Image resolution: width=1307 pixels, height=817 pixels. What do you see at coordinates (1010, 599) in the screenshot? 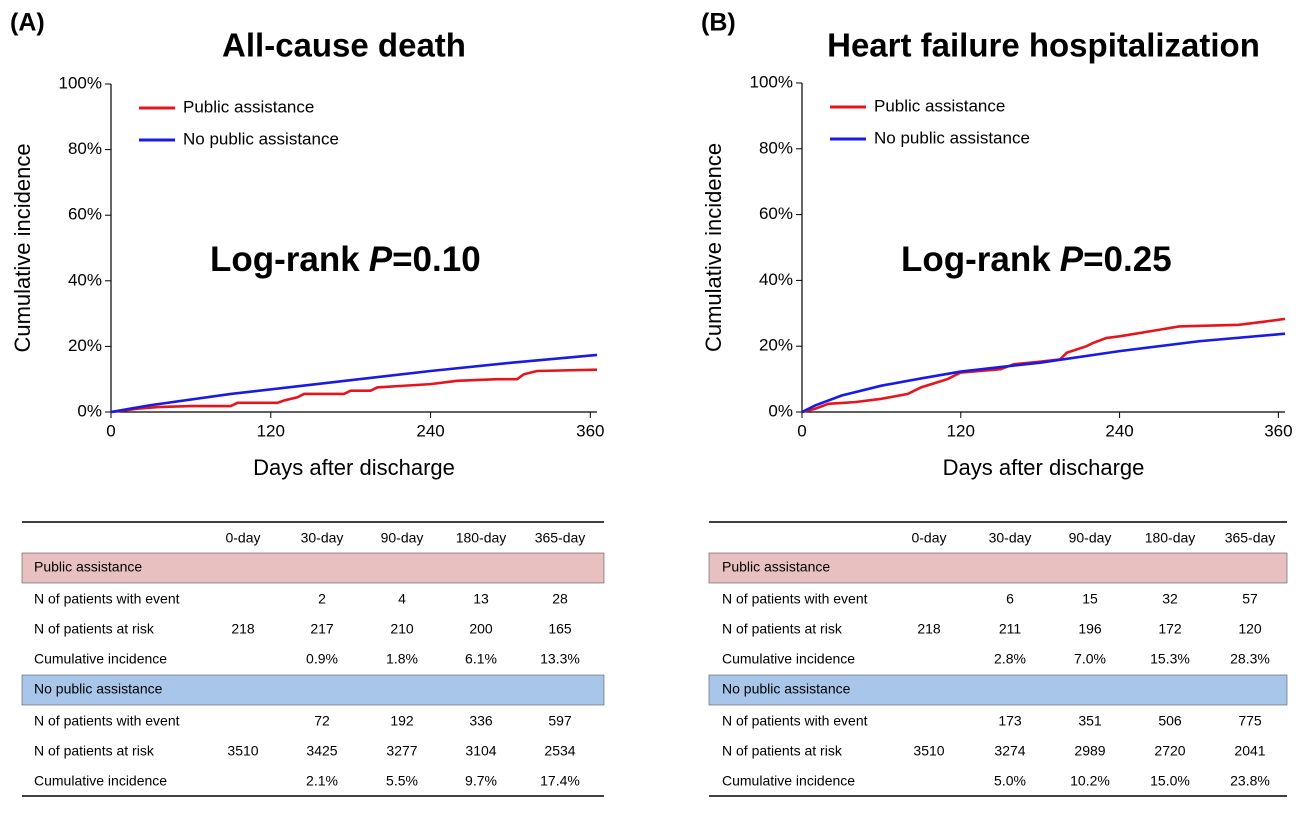
I see `table-cell: 6` at bounding box center [1010, 599].